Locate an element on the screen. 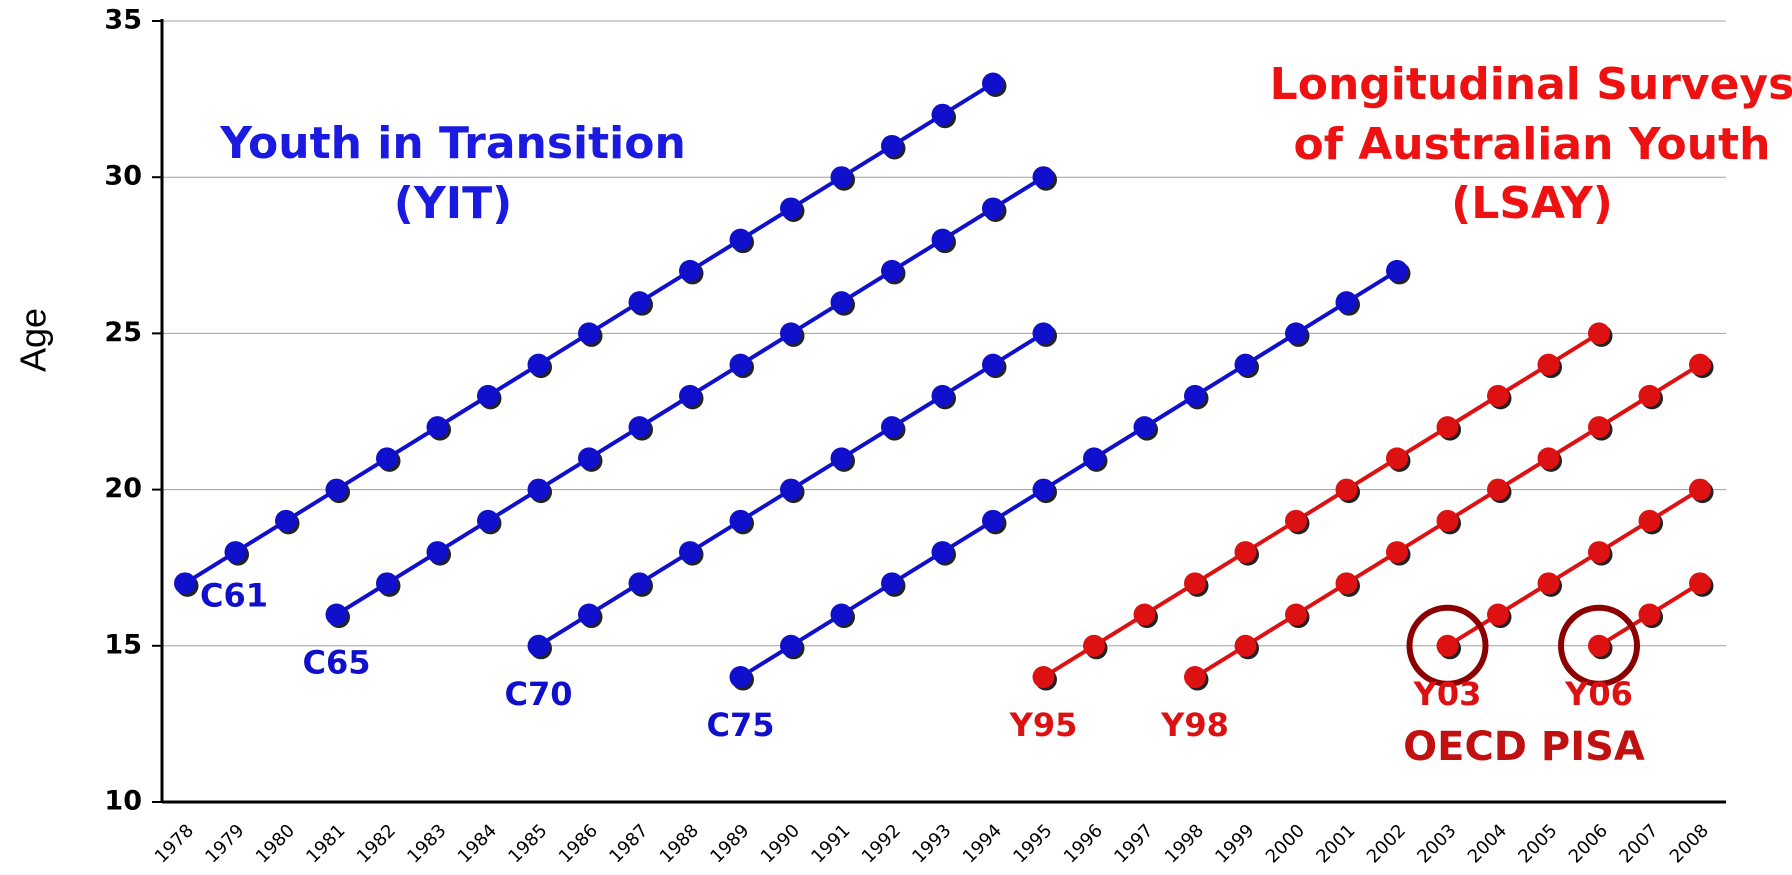 The height and width of the screenshot is (875, 1792). series-label: Y06 is located at coordinates (1598, 694).